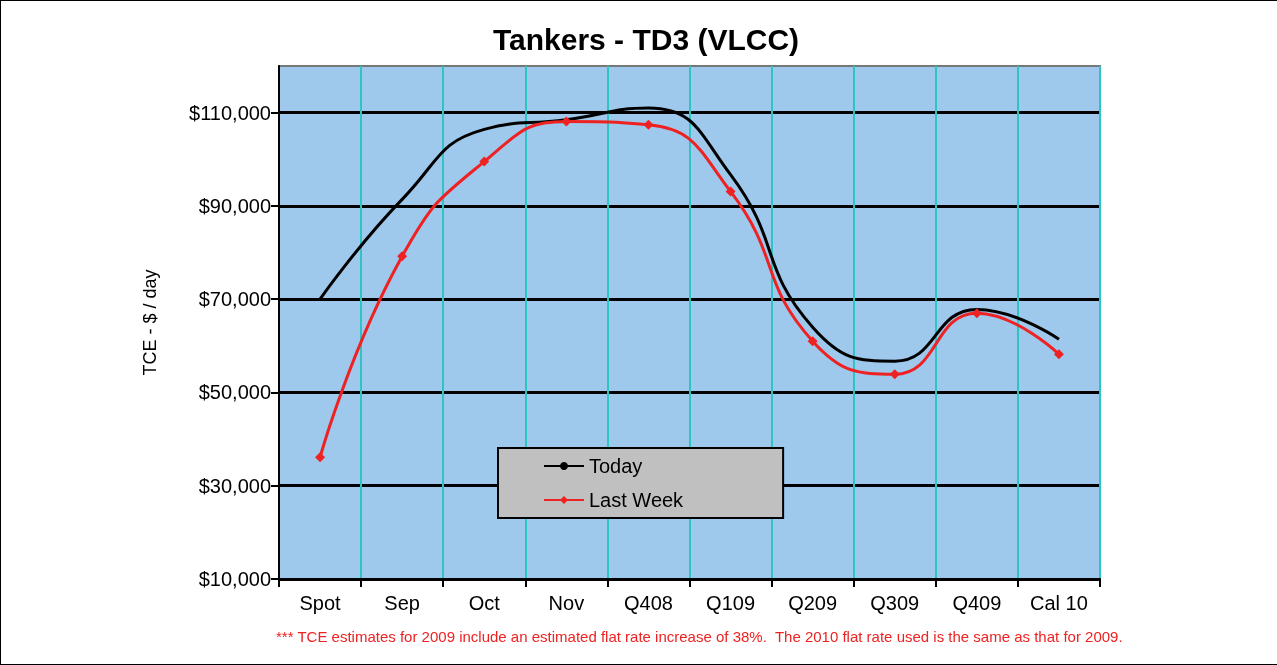 Image resolution: width=1277 pixels, height=665 pixels. Describe the element at coordinates (150, 322) in the screenshot. I see `y-axis-title: TCE - $ / day` at that location.